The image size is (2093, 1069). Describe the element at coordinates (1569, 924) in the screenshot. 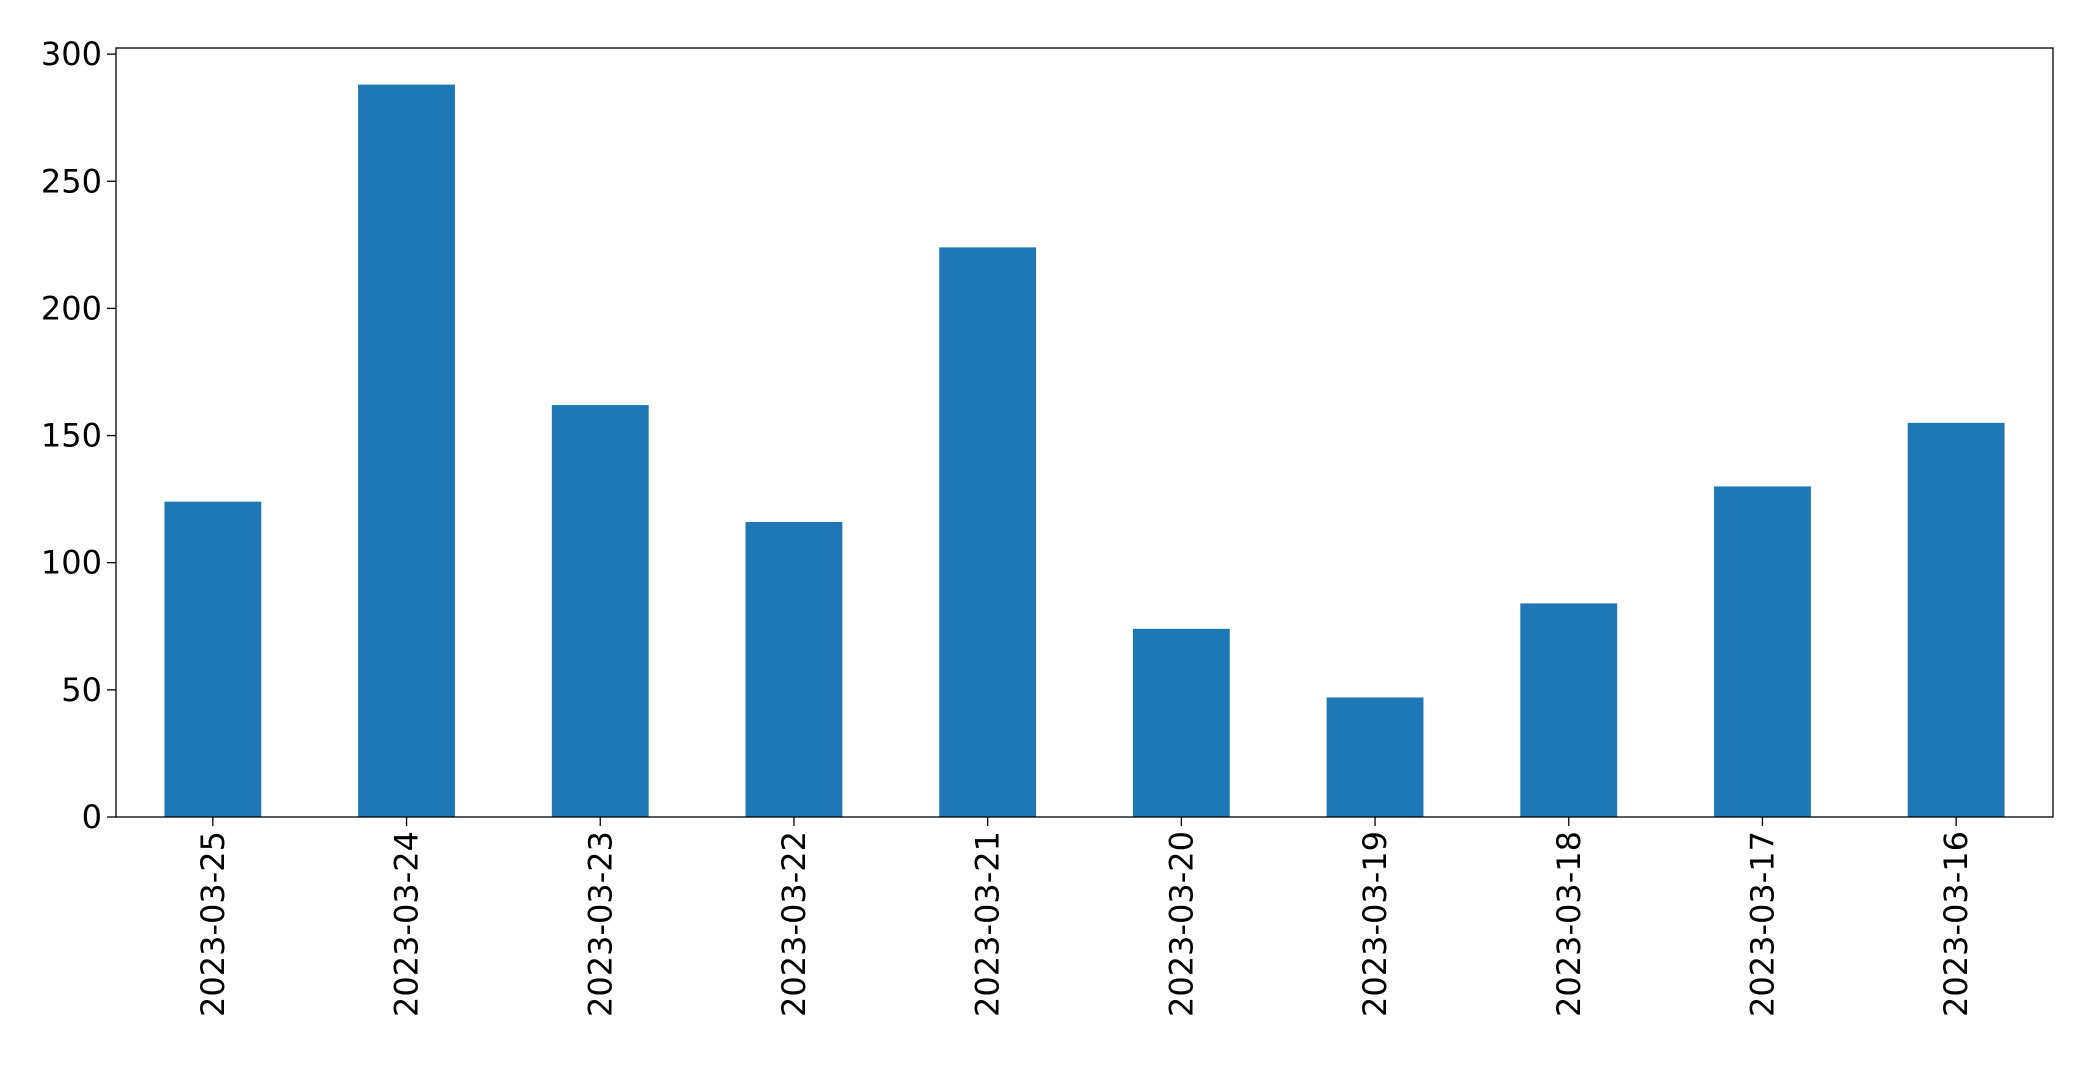

I see `x-tick-label: 2023-03-18` at that location.